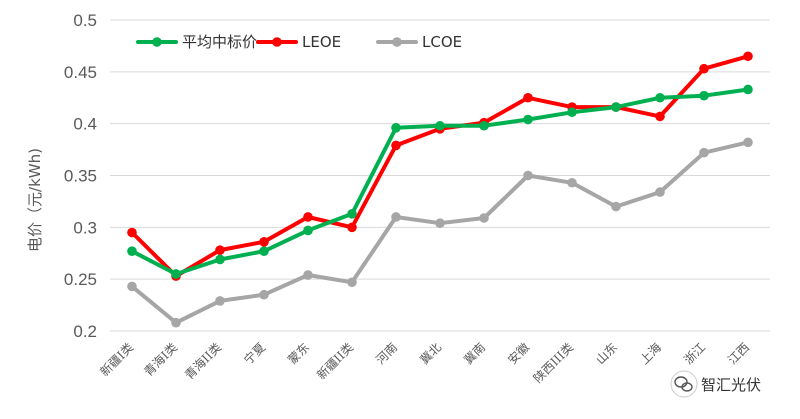 The width and height of the screenshot is (800, 419). What do you see at coordinates (683, 384) in the screenshot?
I see `wechat-icon` at bounding box center [683, 384].